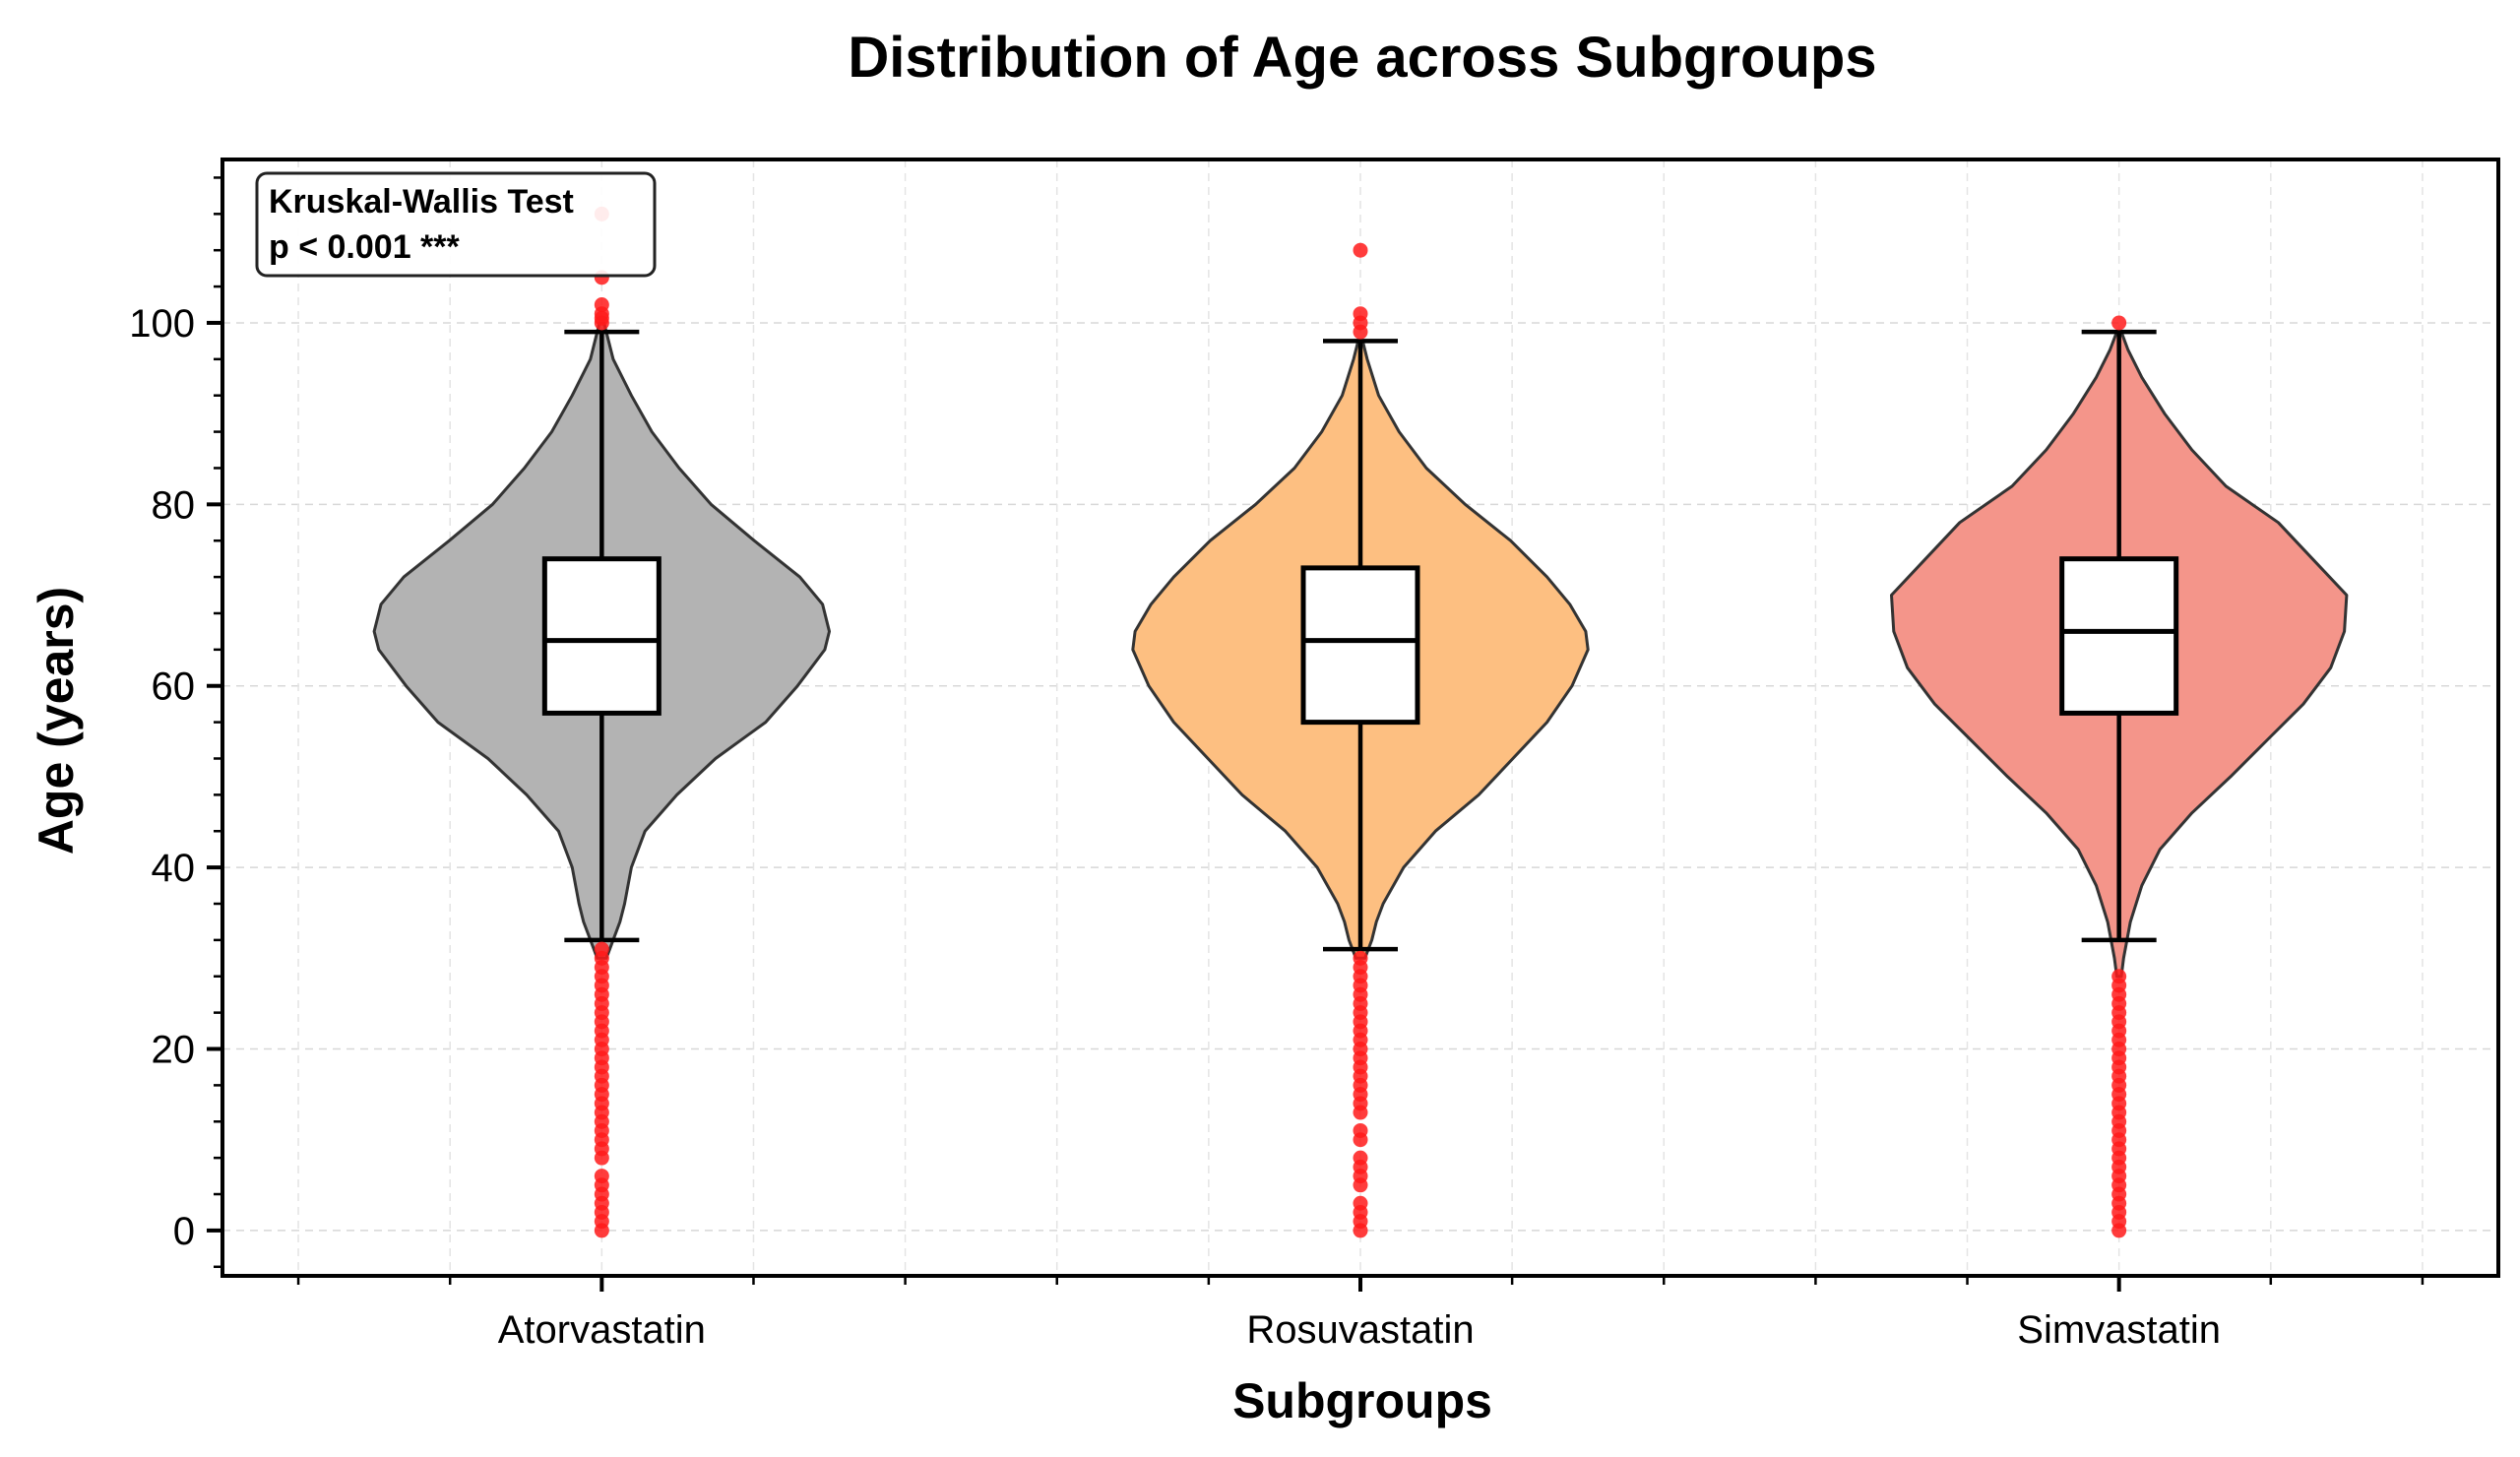 Image resolution: width=2520 pixels, height=1457 pixels. What do you see at coordinates (421, 202) in the screenshot?
I see `annotation-test-name: Kruskal-Wallis Test` at bounding box center [421, 202].